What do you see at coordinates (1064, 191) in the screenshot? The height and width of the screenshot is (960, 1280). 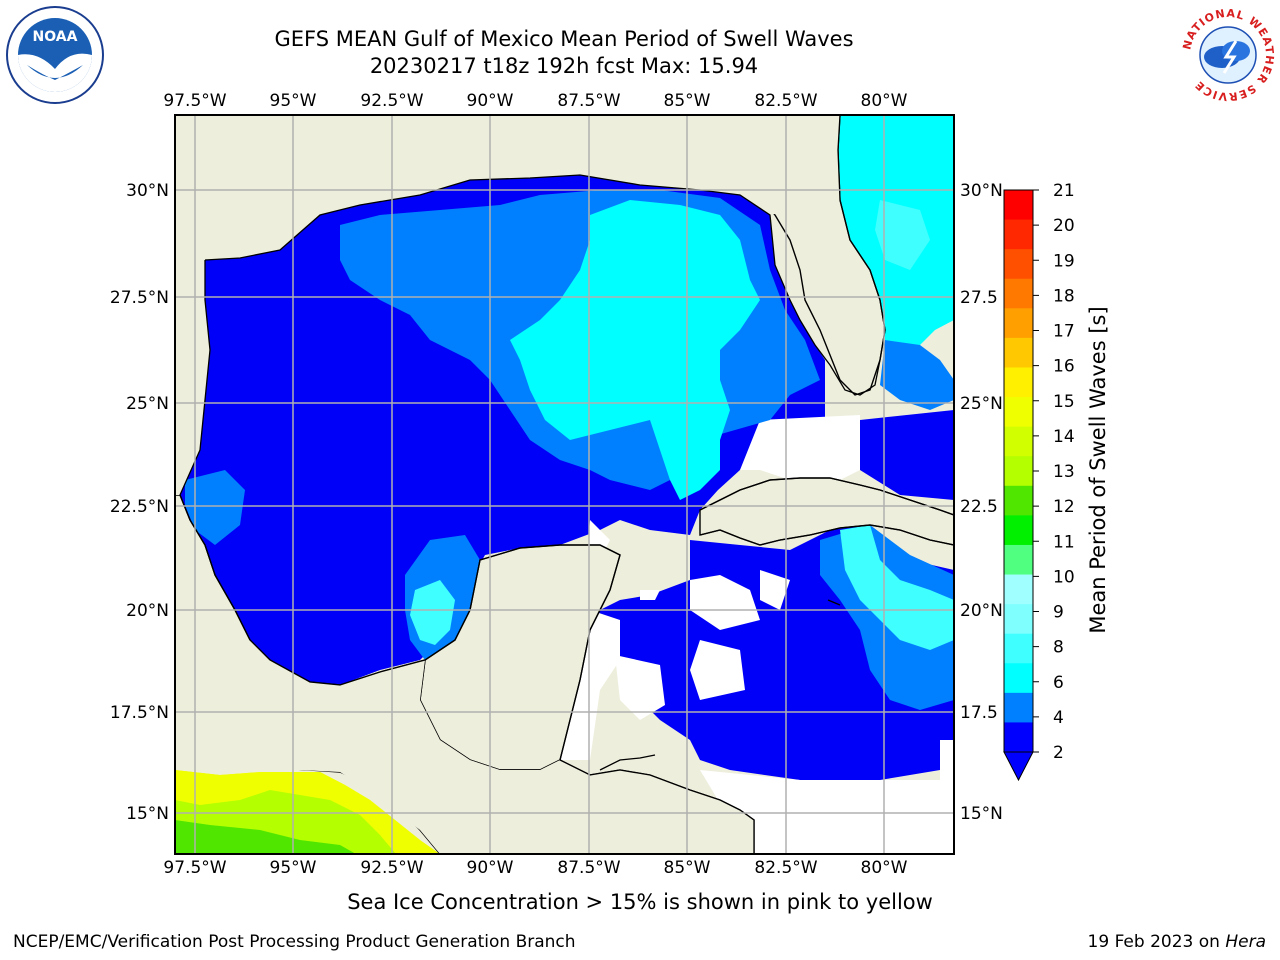 I see `colorbar-tick-label: 21` at bounding box center [1064, 191].